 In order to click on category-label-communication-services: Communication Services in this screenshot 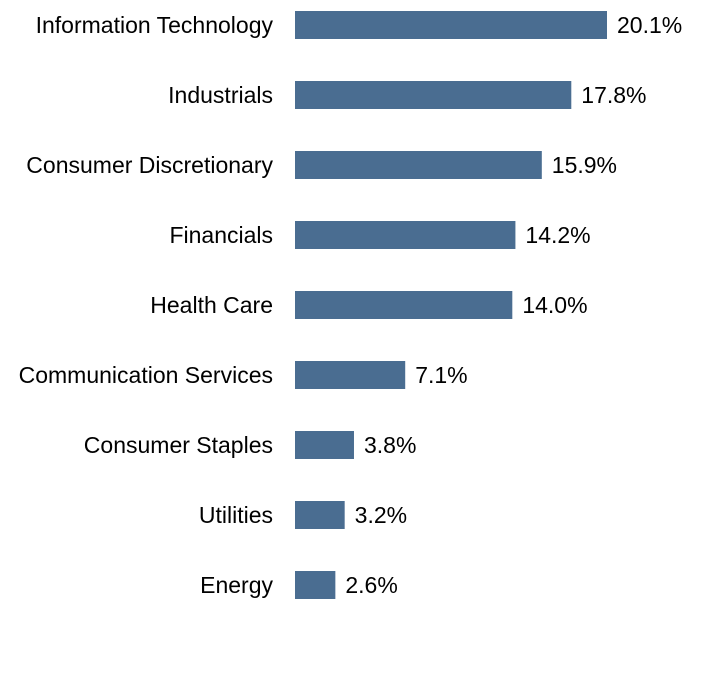, I will do `click(146, 375)`.